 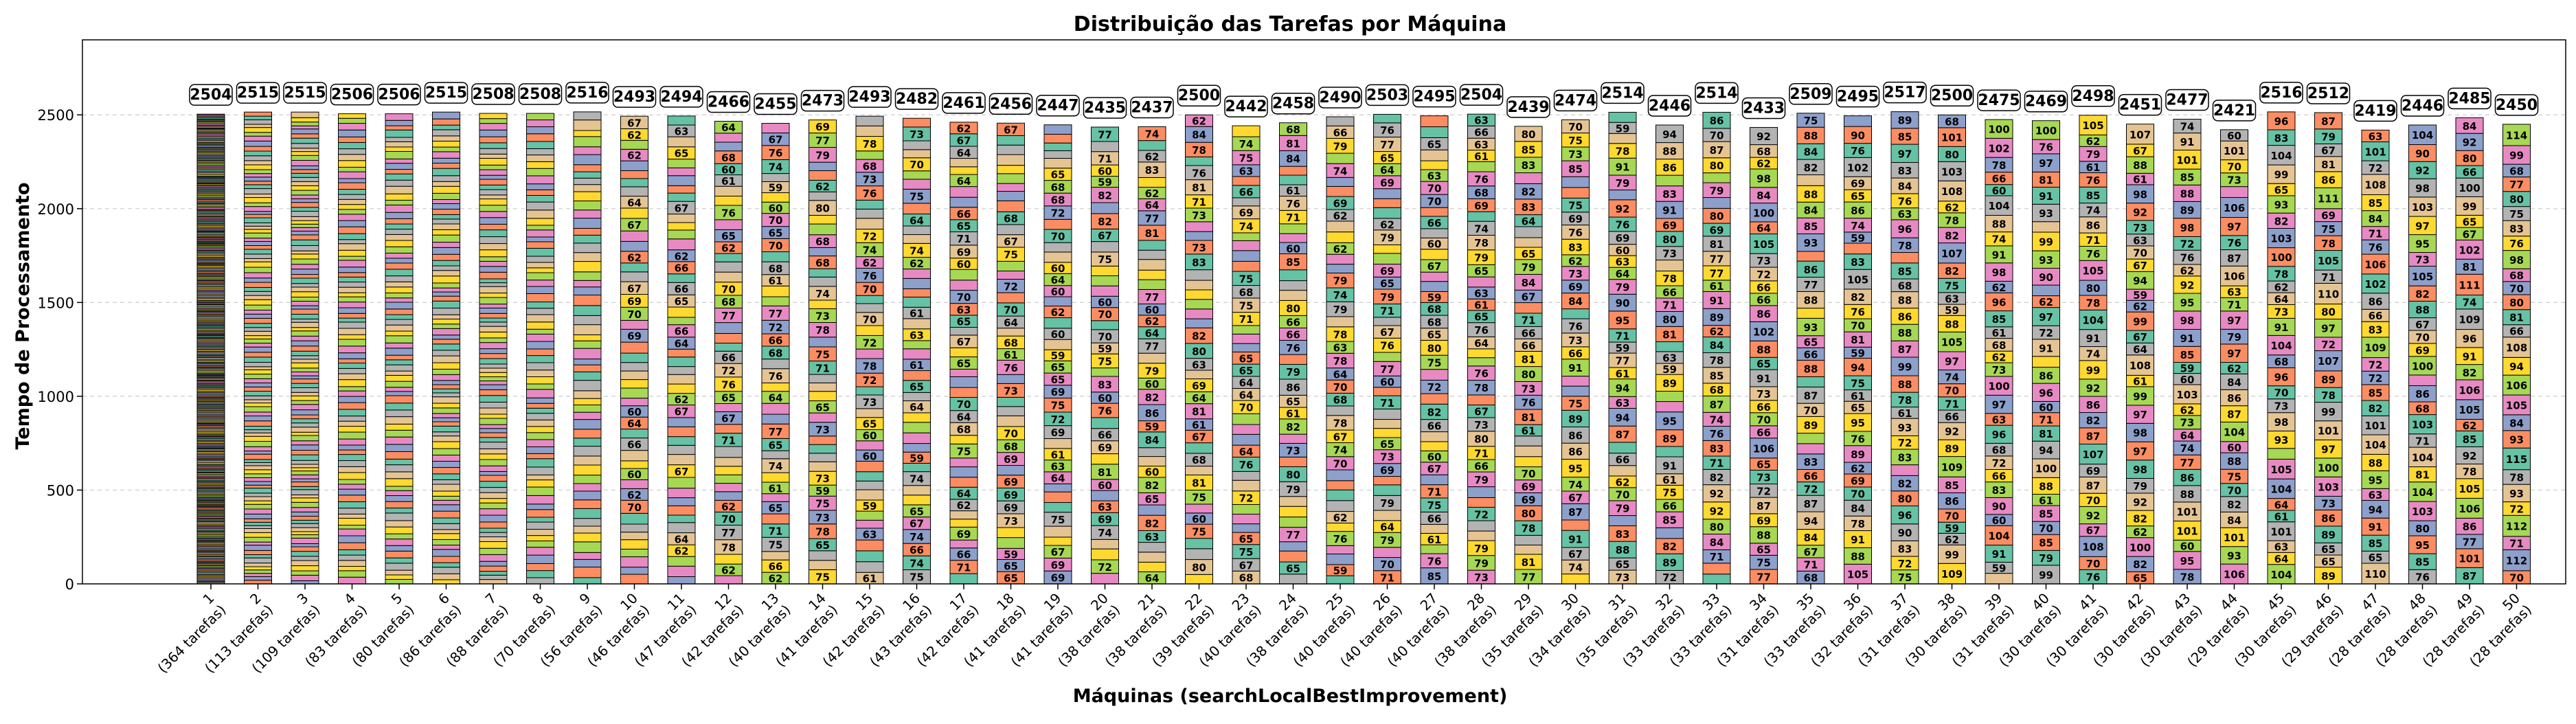 What do you see at coordinates (2281, 440) in the screenshot?
I see `segment-value-label: 93` at bounding box center [2281, 440].